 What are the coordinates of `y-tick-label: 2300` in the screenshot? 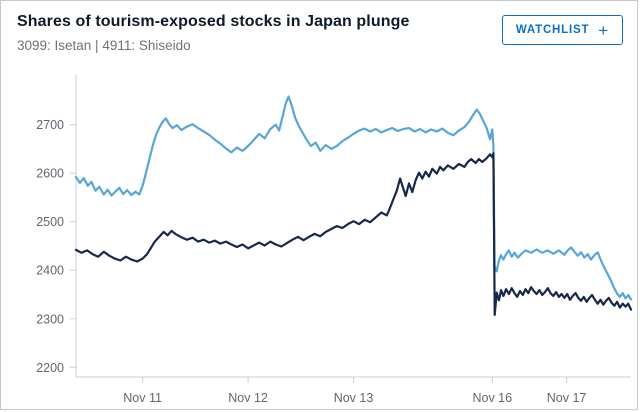 It's located at (50, 319).